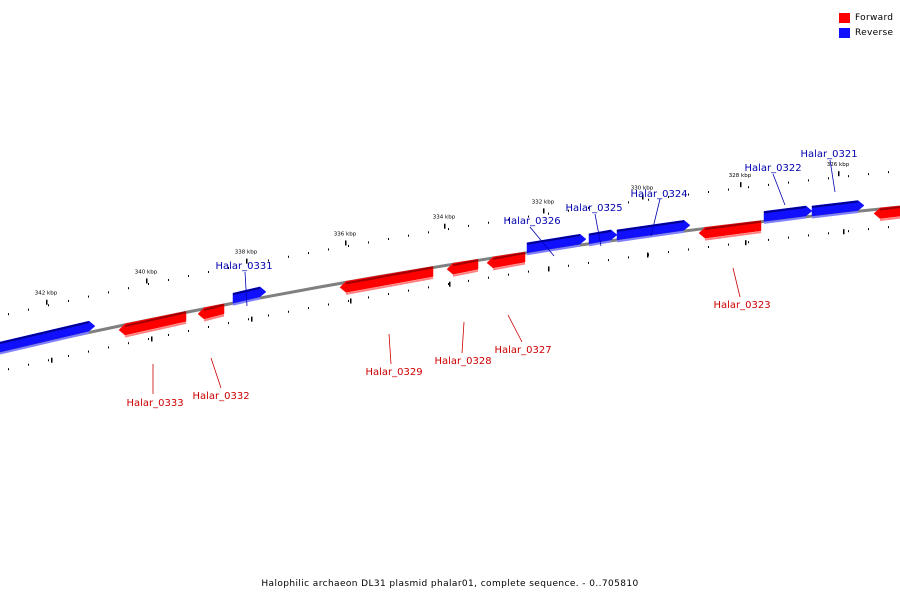  Describe the element at coordinates (345, 234) in the screenshot. I see `tick-label: 336 kbp` at that location.